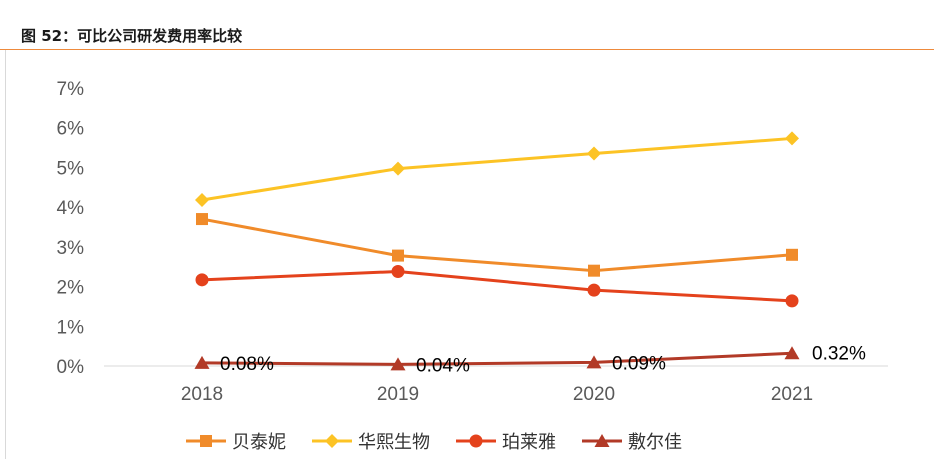 This screenshot has width=934, height=459. I want to click on legend: 贝泰妮 华熙生物 珀莱雅 敷尔佳, so click(445, 441).